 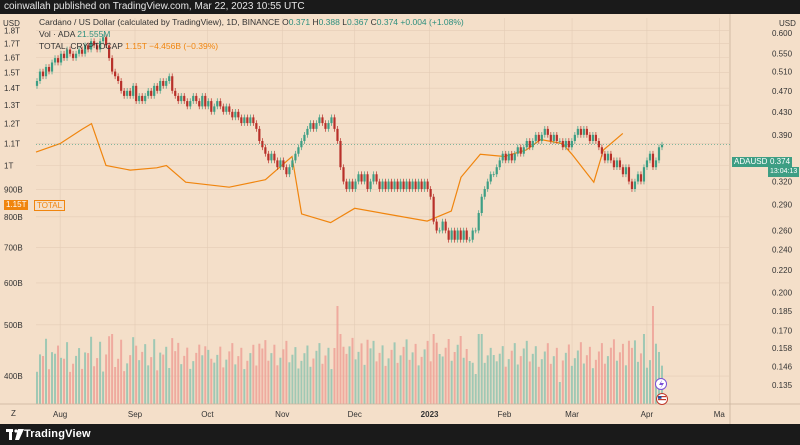 I want to click on tradingview-logo-icon, so click(x=15, y=434).